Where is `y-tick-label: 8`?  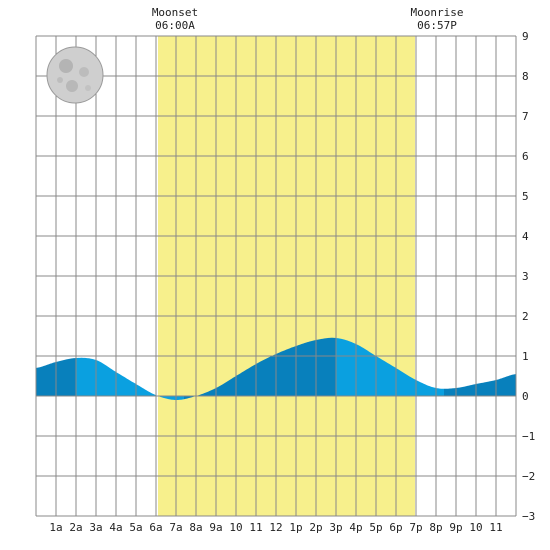 y-tick-label: 8 is located at coordinates (525, 76).